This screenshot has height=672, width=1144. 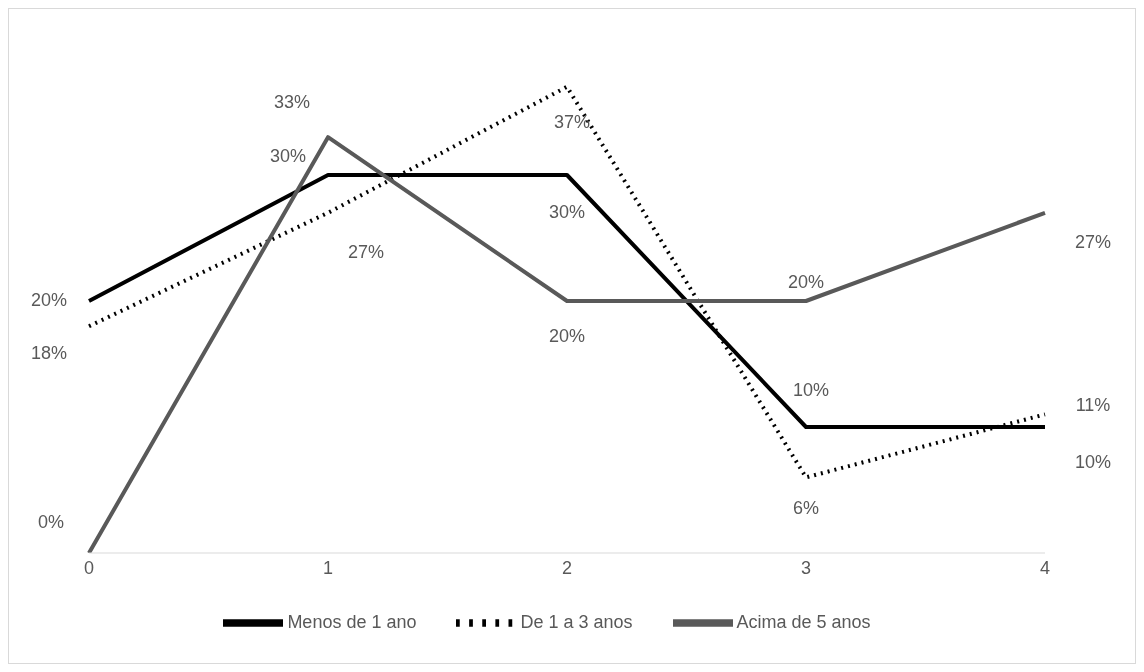 What do you see at coordinates (806, 567) in the screenshot?
I see `x-tick-label: 3` at bounding box center [806, 567].